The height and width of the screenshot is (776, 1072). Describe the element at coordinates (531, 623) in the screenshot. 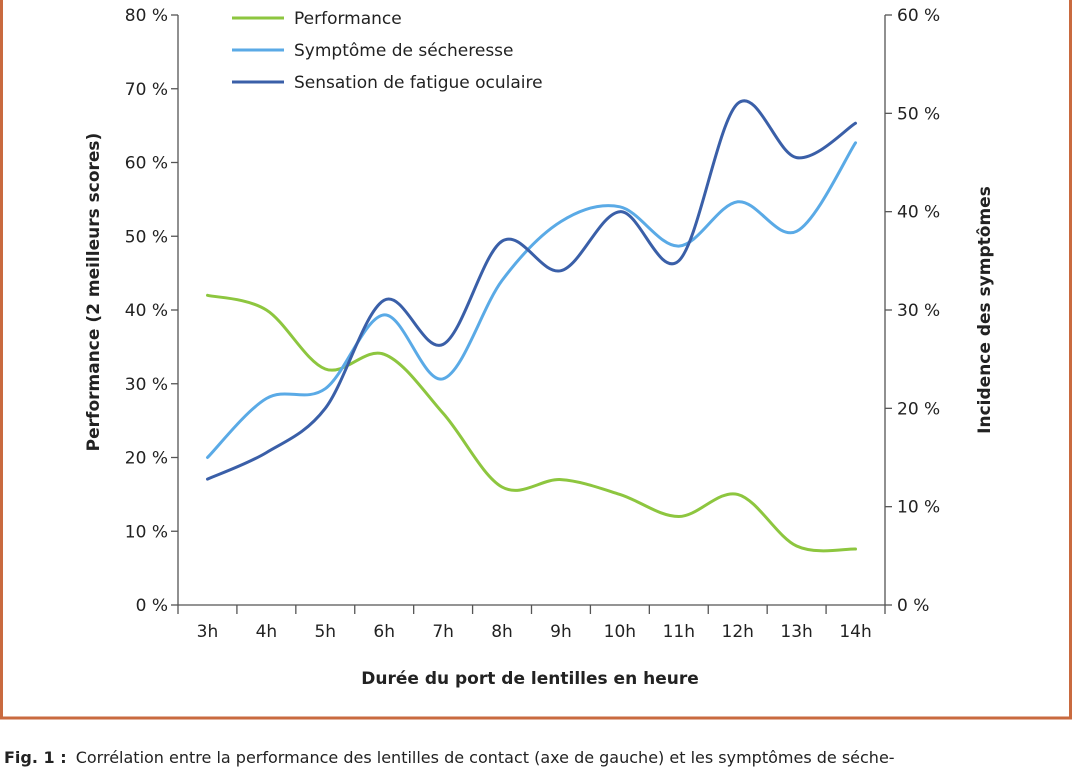

I see `x-axis-ticks: 3h 4h 5h 6h 7h 8h 9h 10h 11h 12h 13h 14h` at that location.